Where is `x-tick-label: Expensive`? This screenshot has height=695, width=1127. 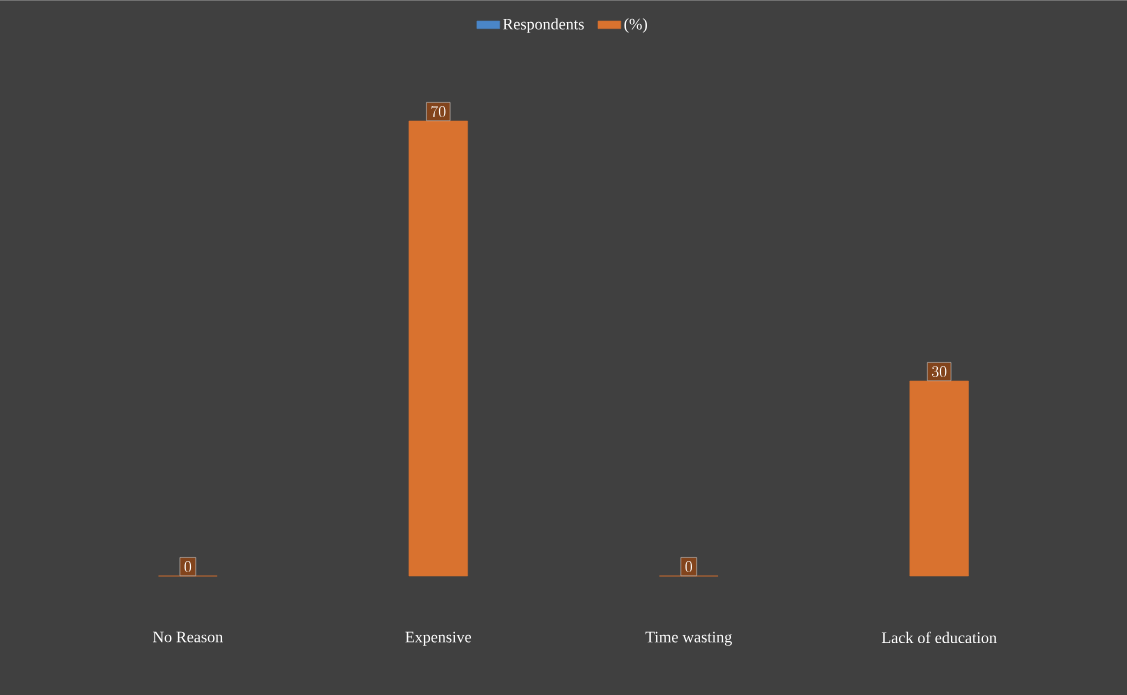 x-tick-label: Expensive is located at coordinates (438, 638).